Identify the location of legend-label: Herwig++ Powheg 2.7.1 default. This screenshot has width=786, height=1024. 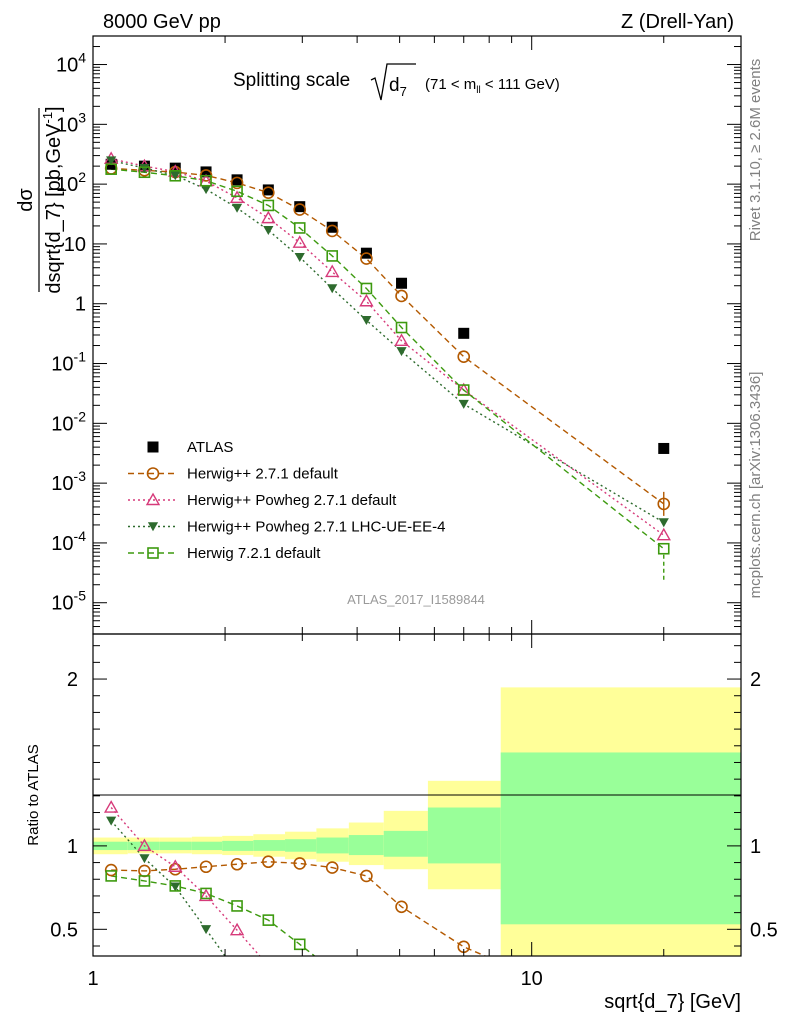
(292, 500).